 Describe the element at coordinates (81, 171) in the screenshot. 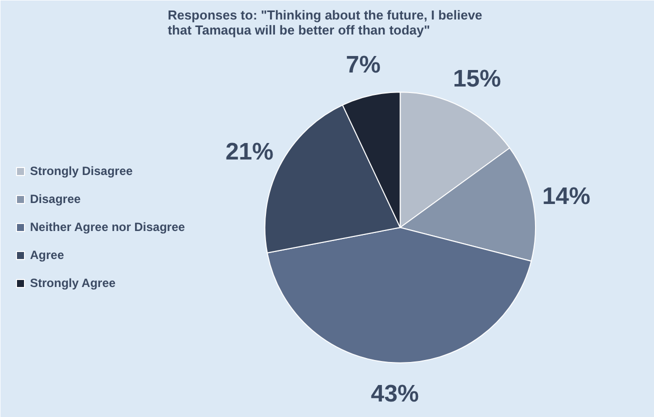

I see `legend-label: Strongly Disagree` at that location.